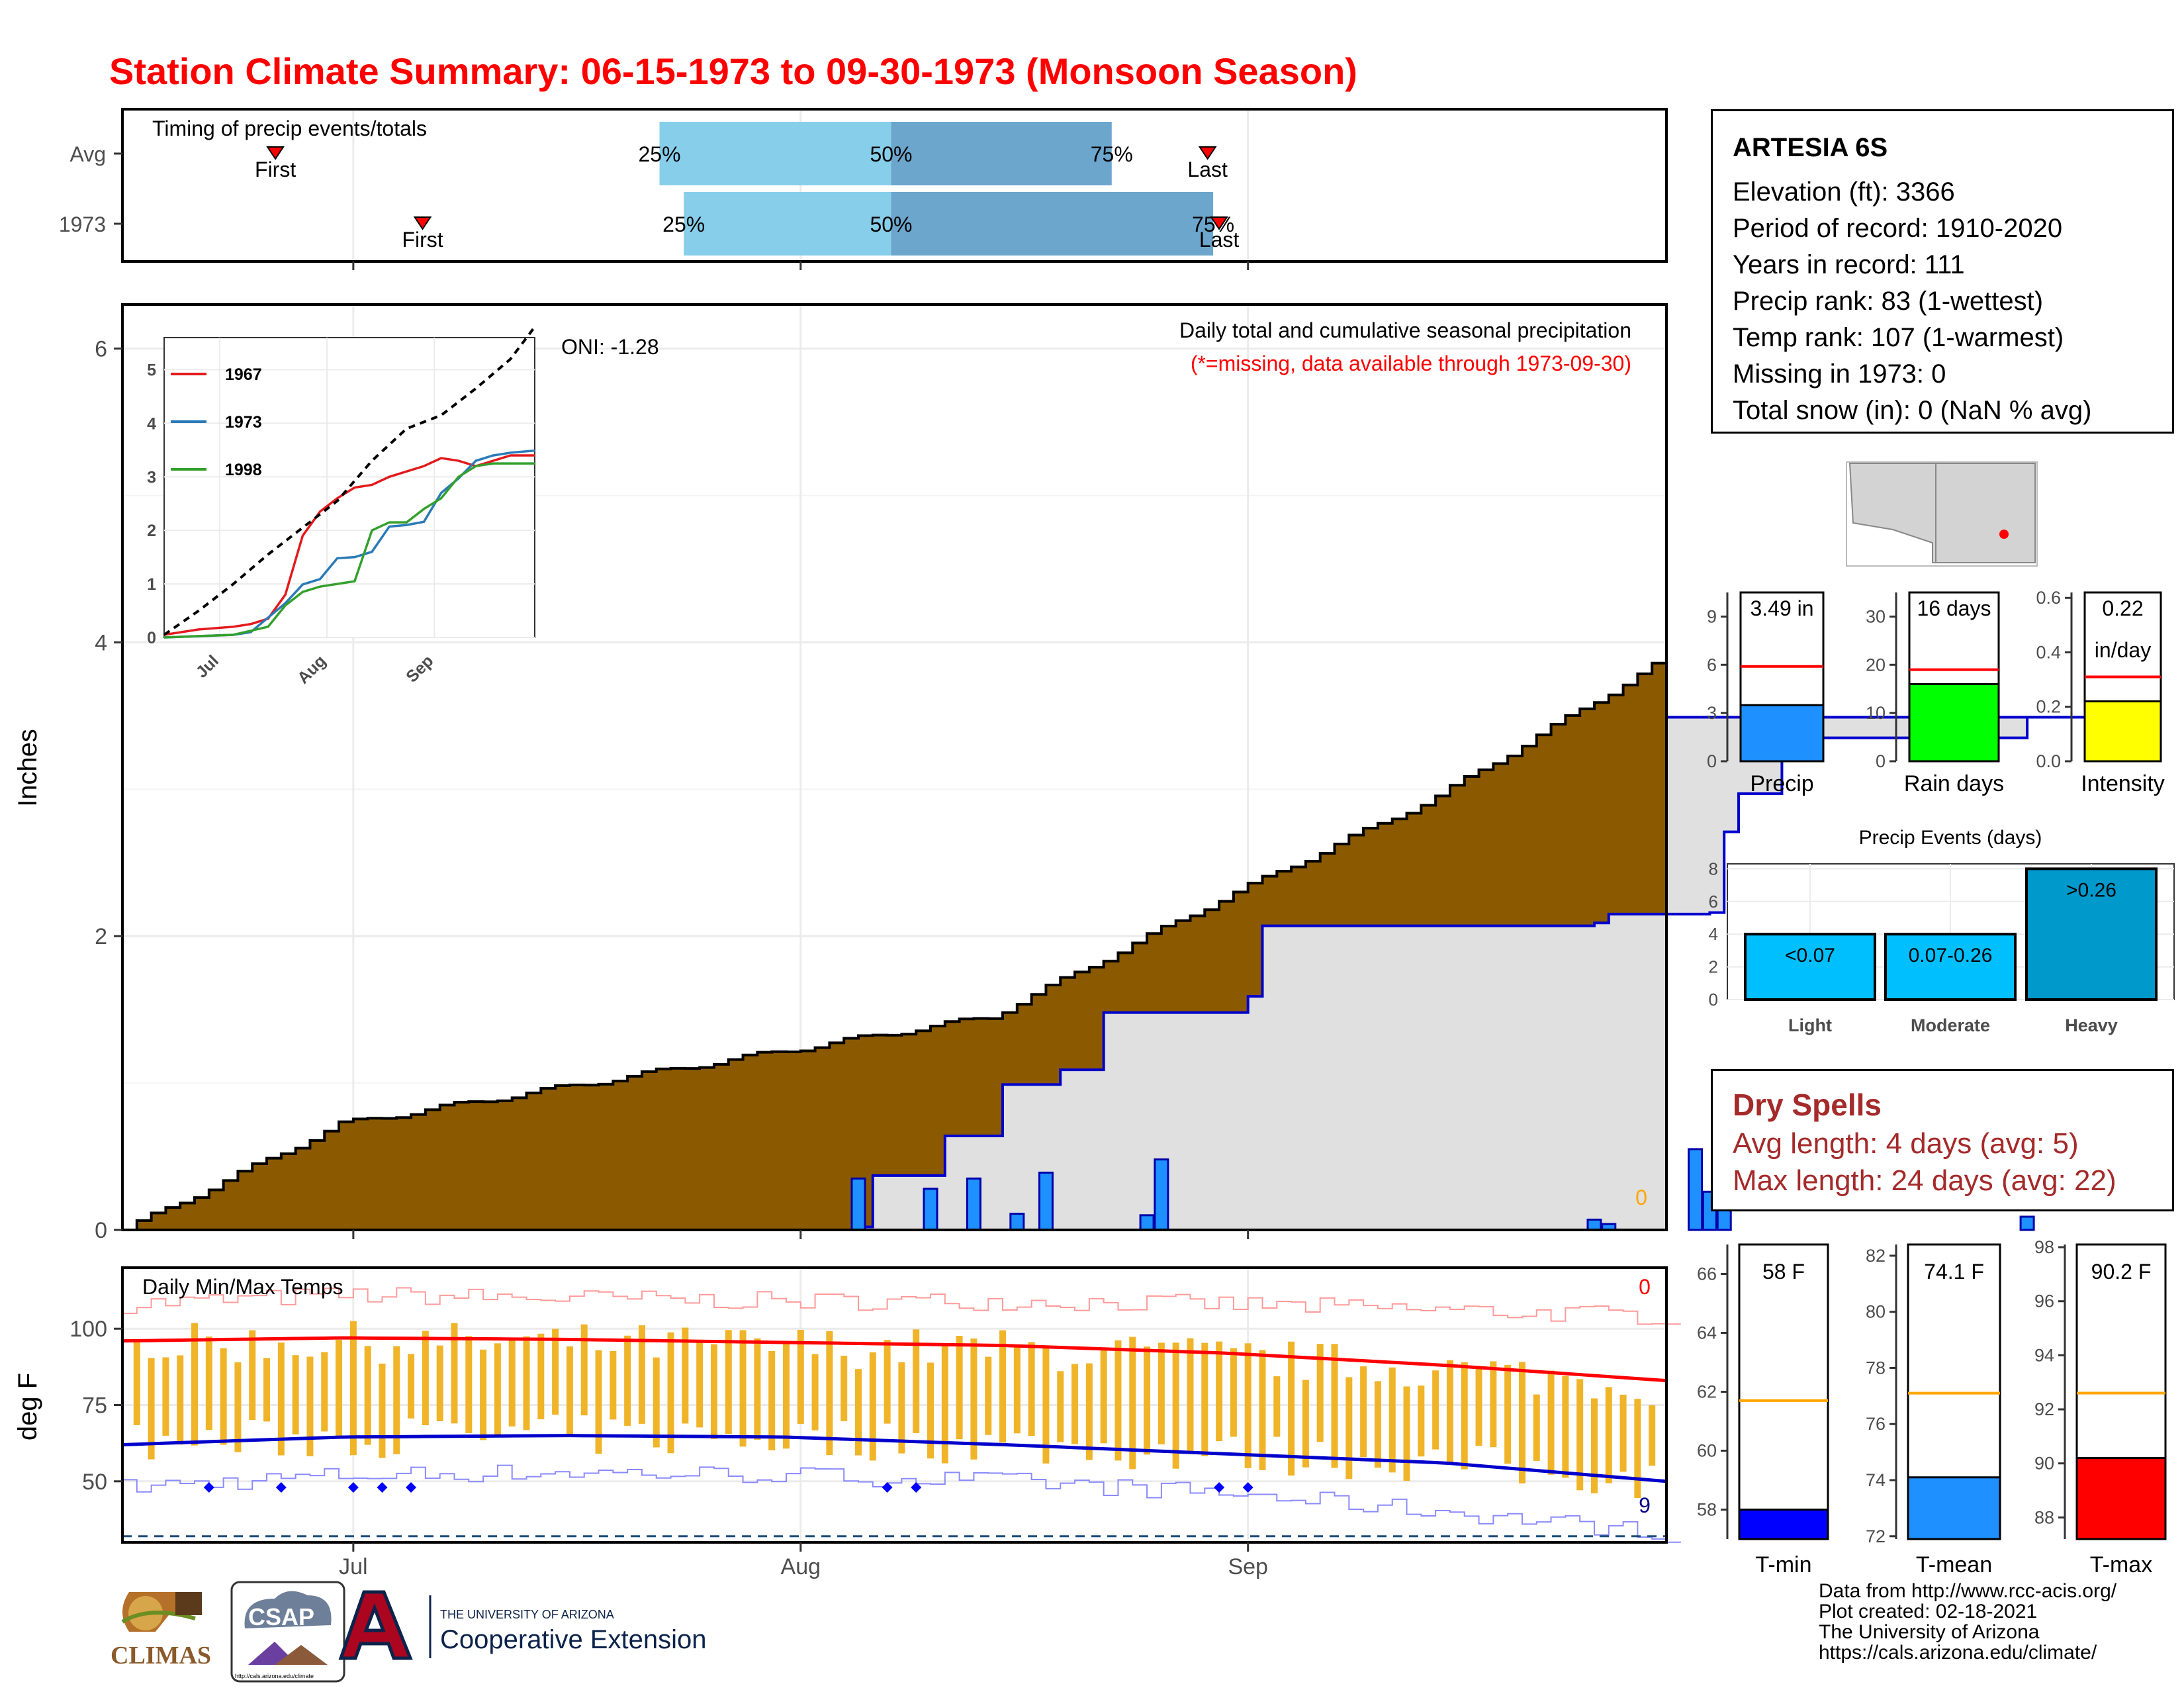  Describe the element at coordinates (95, 1482) in the screenshot. I see `temps-y-tick-label: 50` at that location.